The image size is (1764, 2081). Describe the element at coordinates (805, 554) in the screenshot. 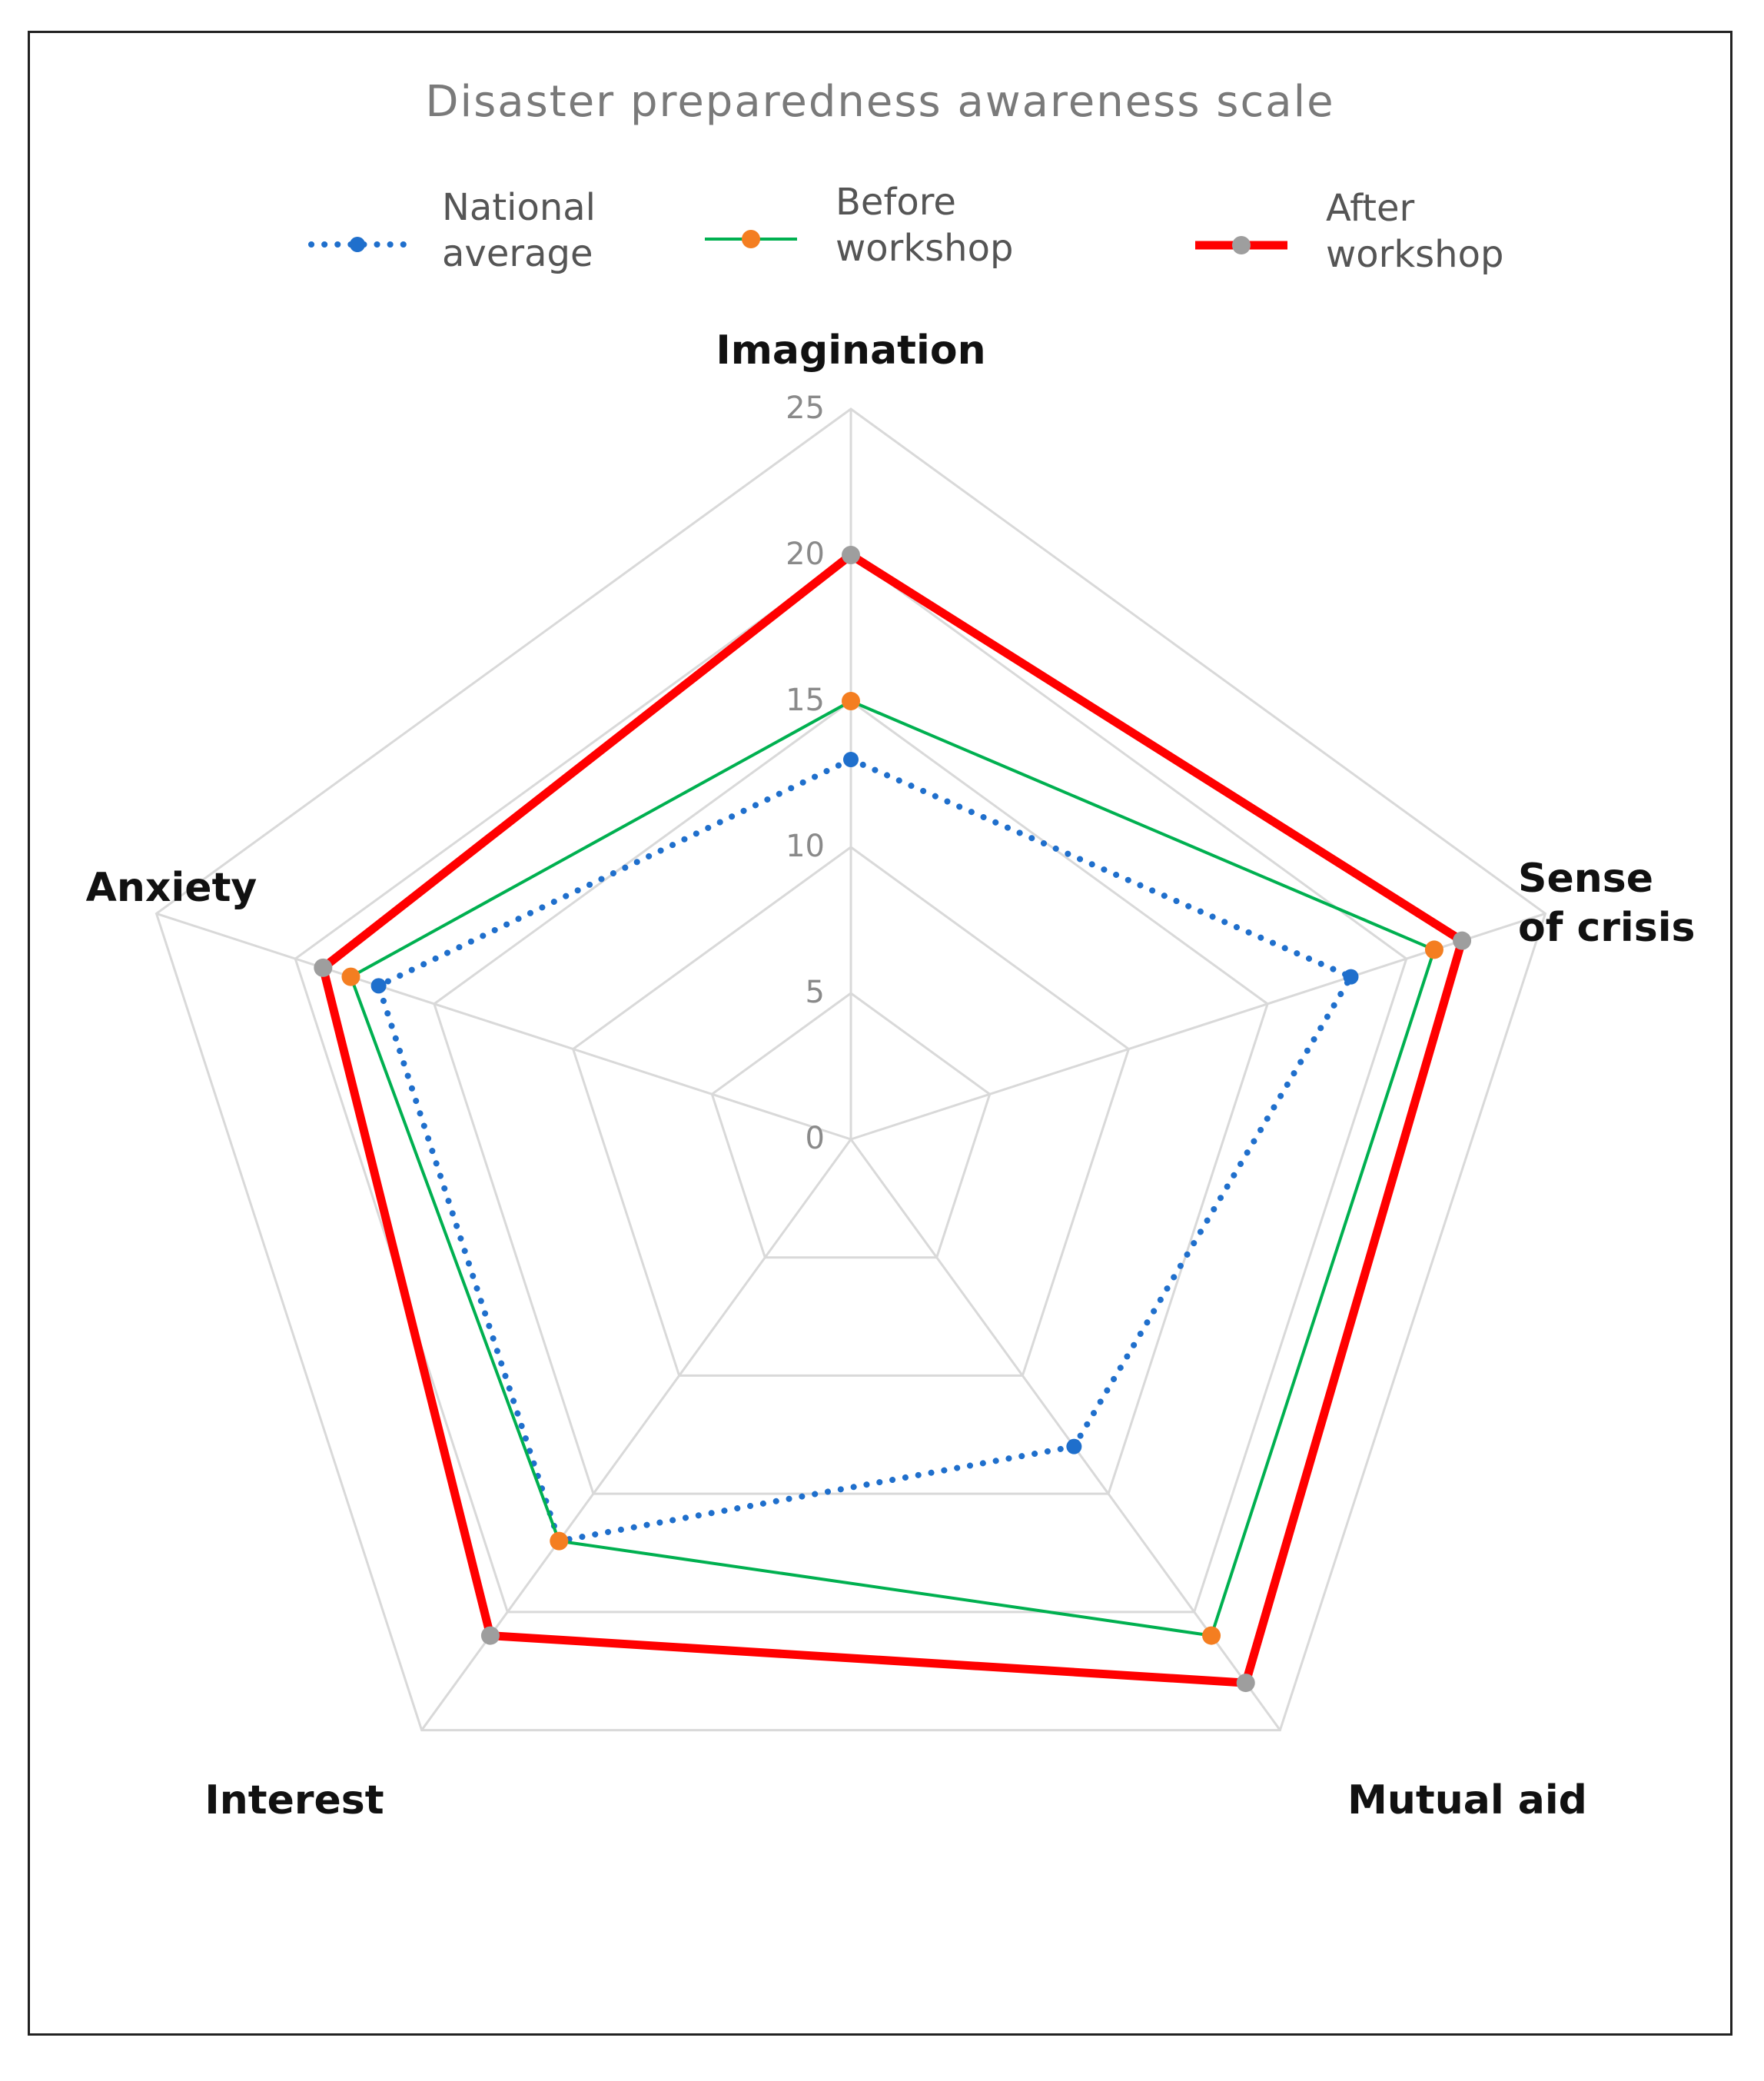

I see `tick-label: 20` at that location.